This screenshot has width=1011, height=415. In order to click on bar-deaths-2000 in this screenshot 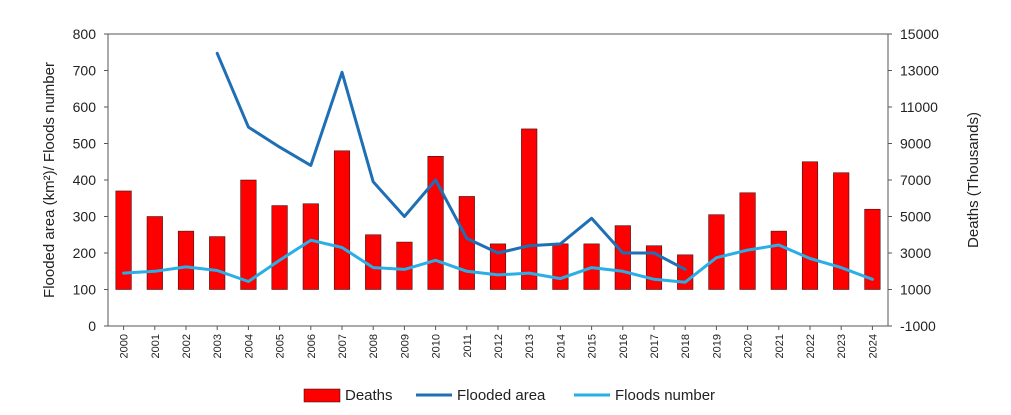, I will do `click(123, 240)`.